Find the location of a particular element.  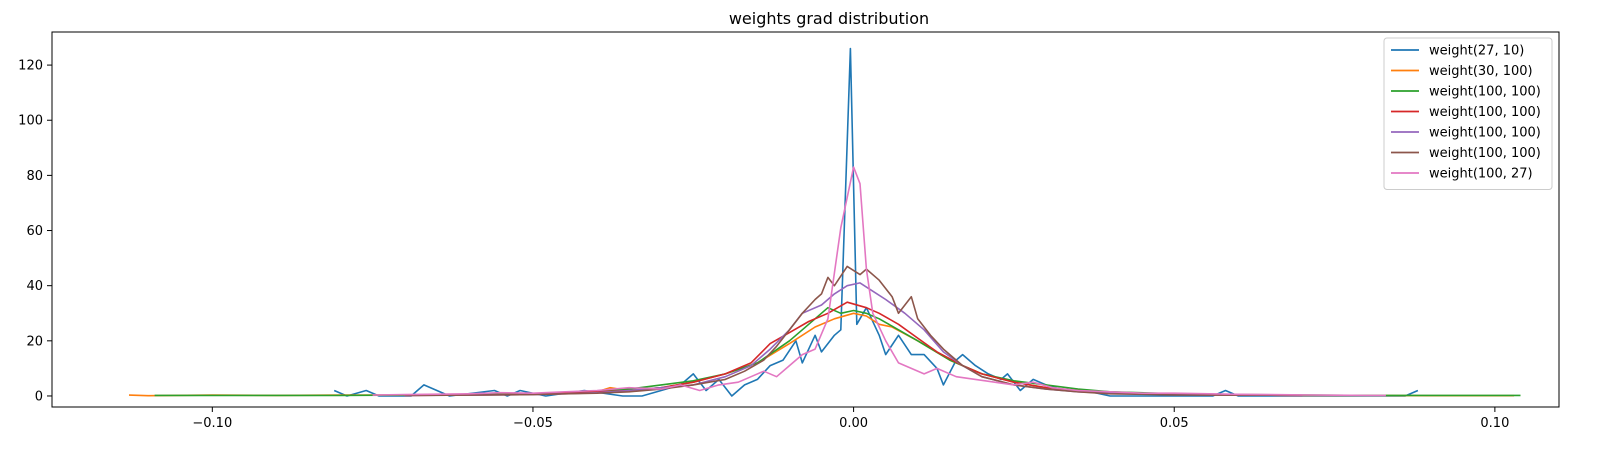

y-tick-label: 20 is located at coordinates (34, 341).